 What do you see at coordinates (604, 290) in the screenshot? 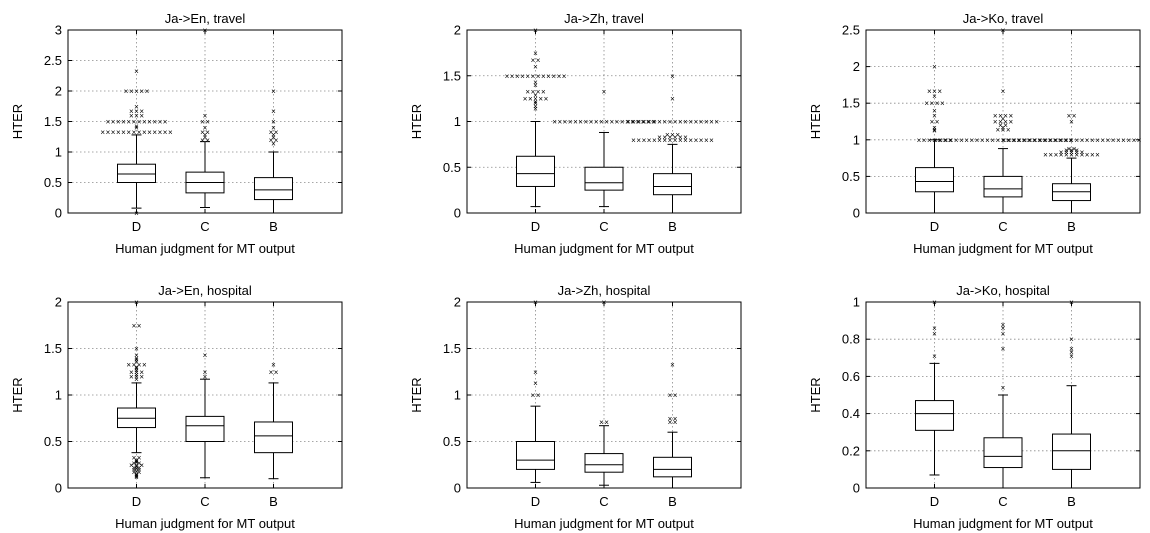
I see `chart-title: Ja->Zh, hospital` at bounding box center [604, 290].